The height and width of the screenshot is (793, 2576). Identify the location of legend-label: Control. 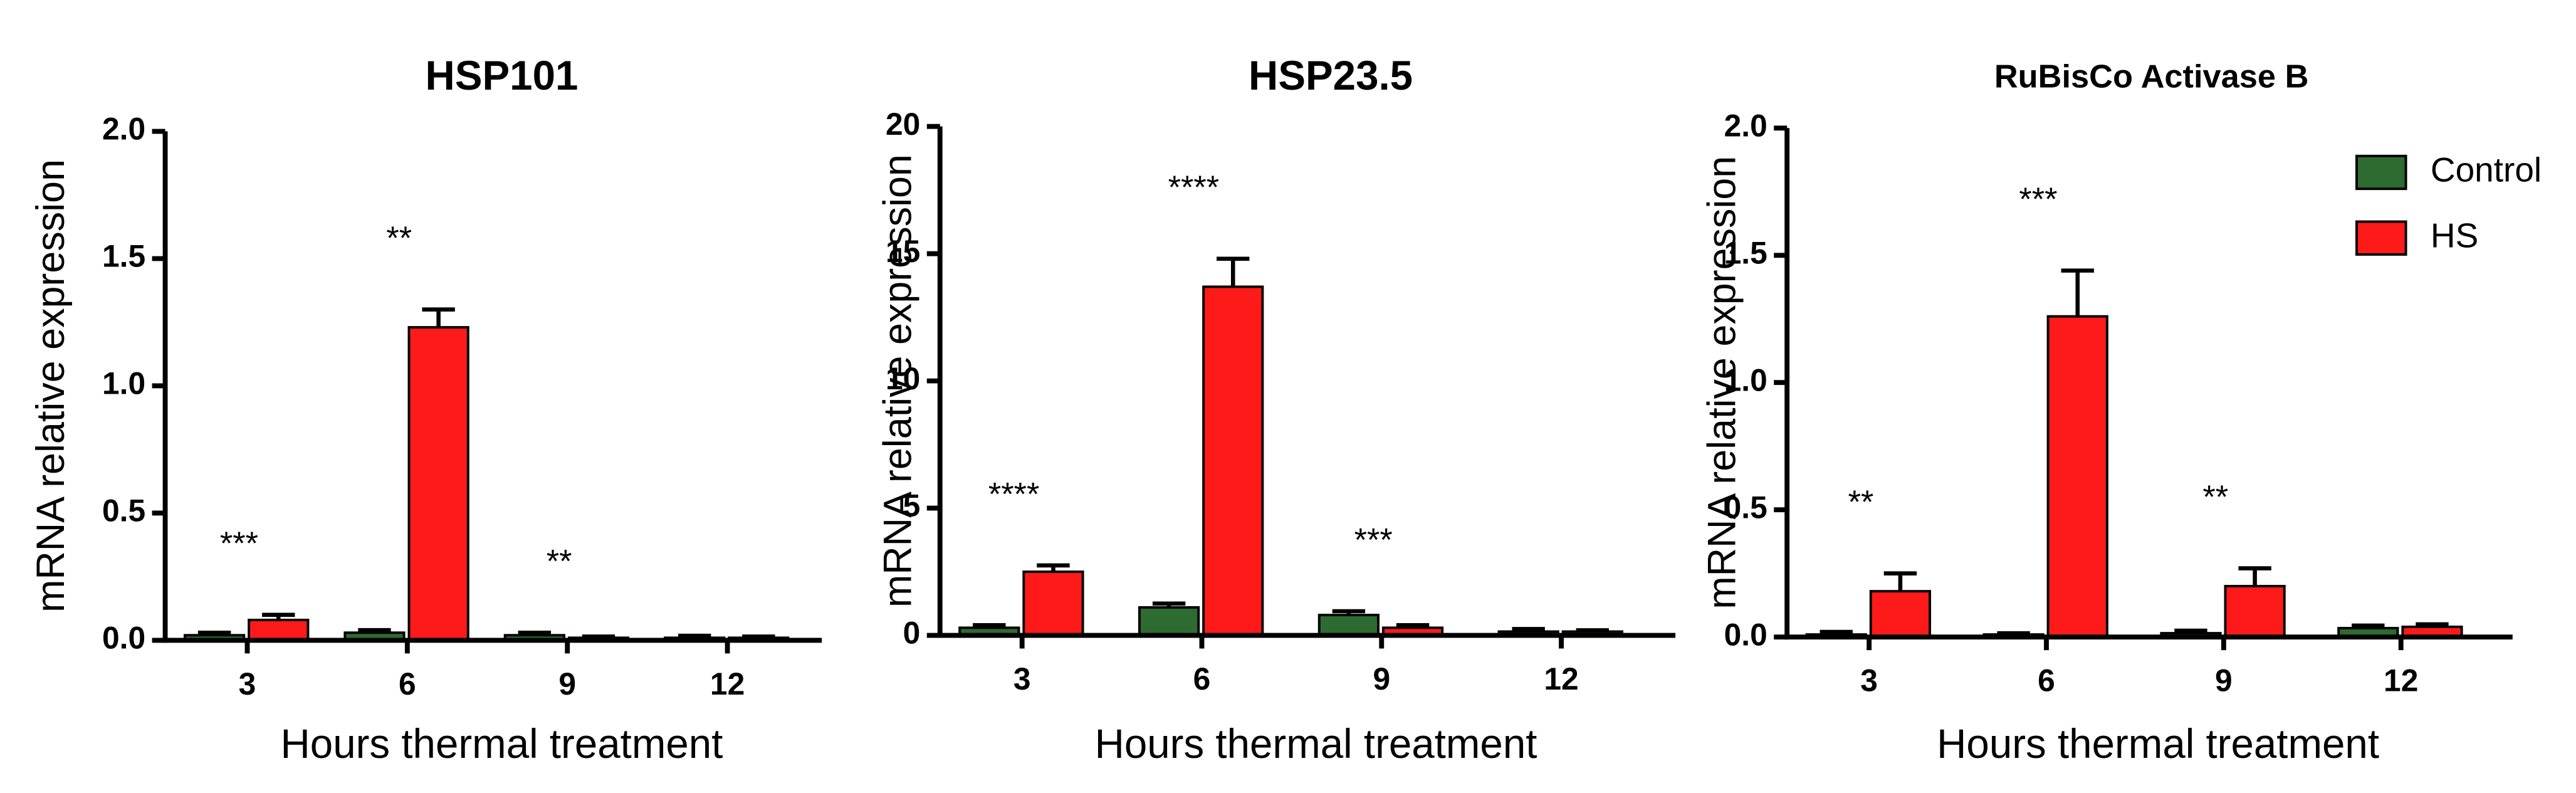
(2486, 170).